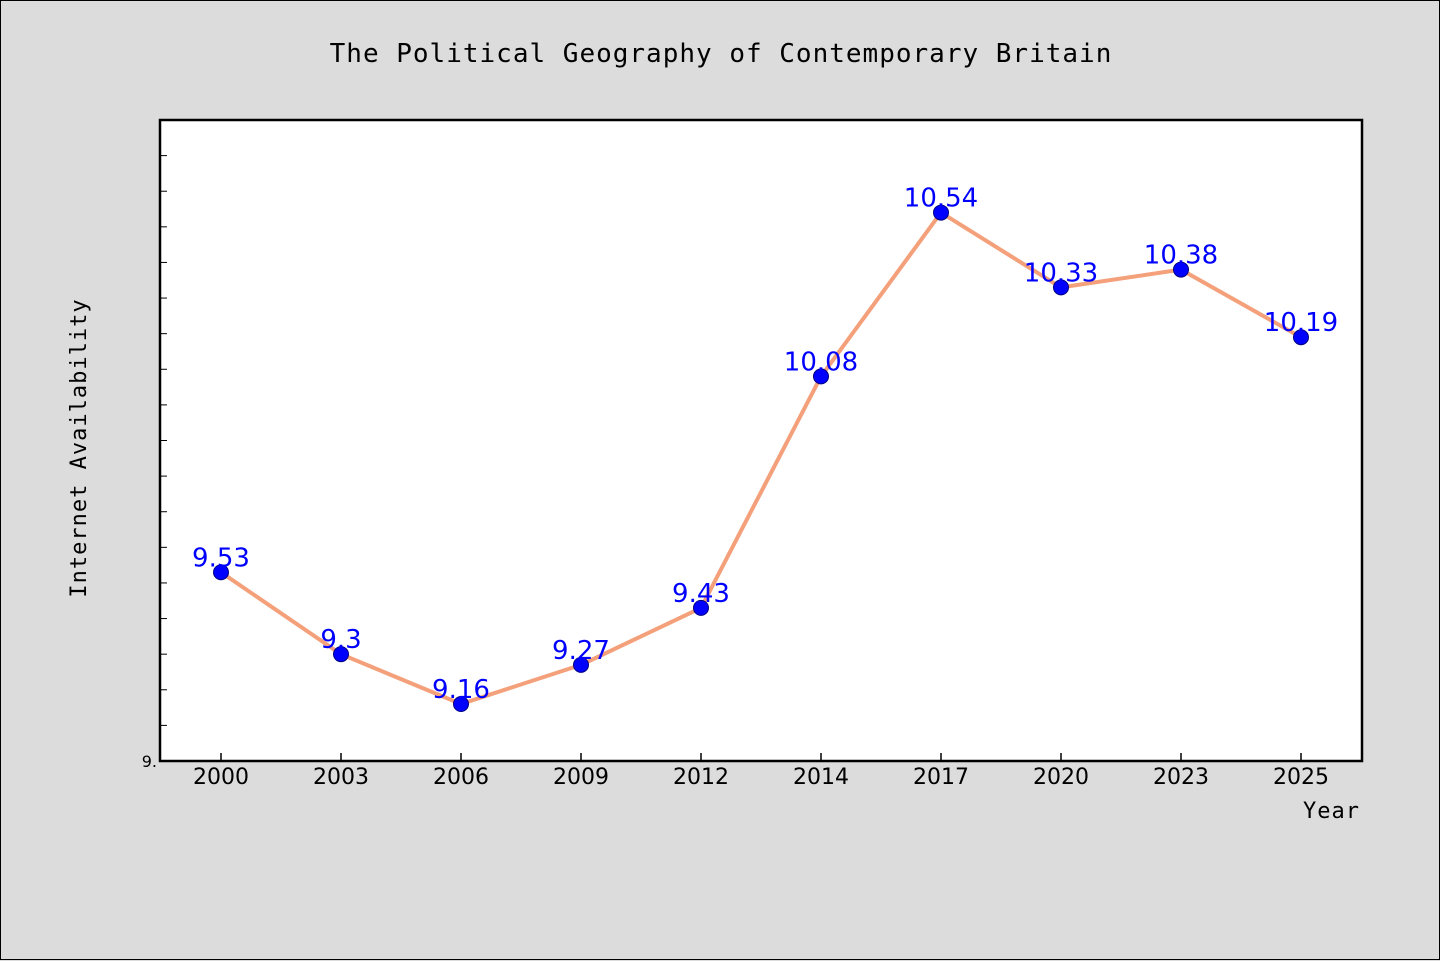 The height and width of the screenshot is (961, 1440). Describe the element at coordinates (1061, 273) in the screenshot. I see `data-label: 10.33` at that location.